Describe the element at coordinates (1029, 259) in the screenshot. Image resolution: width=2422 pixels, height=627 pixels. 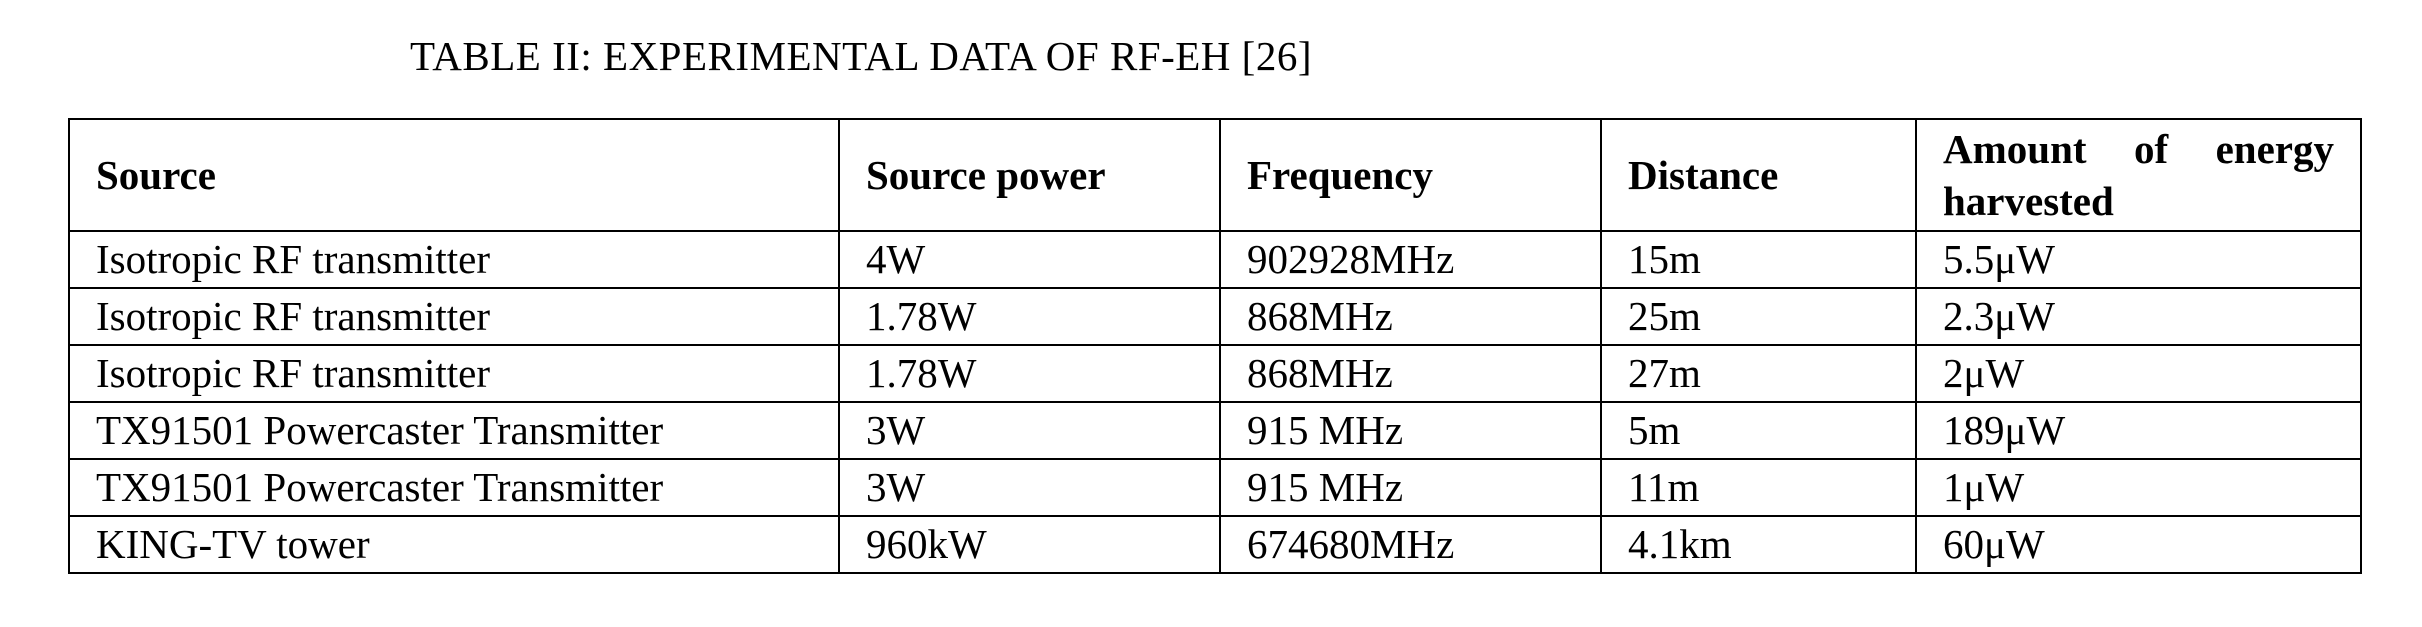
I see `cell-source-power: 4W` at that location.